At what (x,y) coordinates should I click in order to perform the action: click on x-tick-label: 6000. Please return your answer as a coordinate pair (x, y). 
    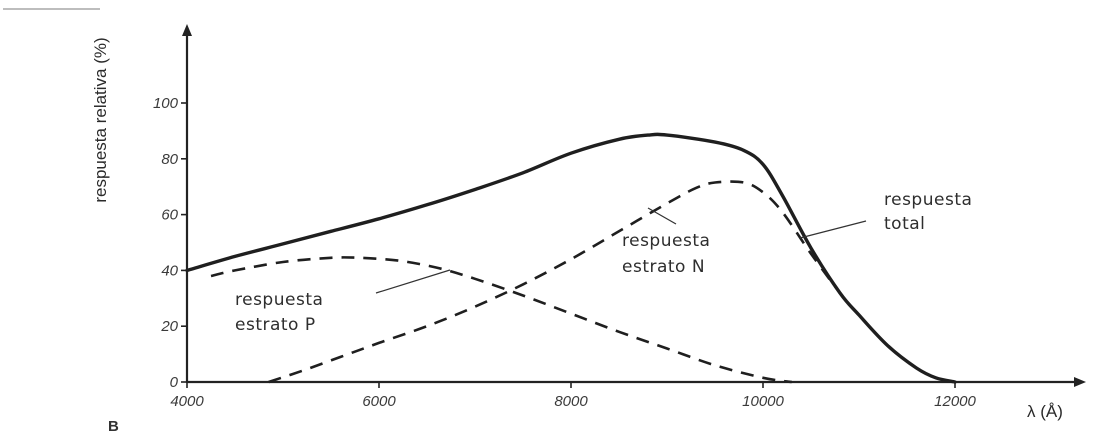
    Looking at the image, I should click on (379, 401).